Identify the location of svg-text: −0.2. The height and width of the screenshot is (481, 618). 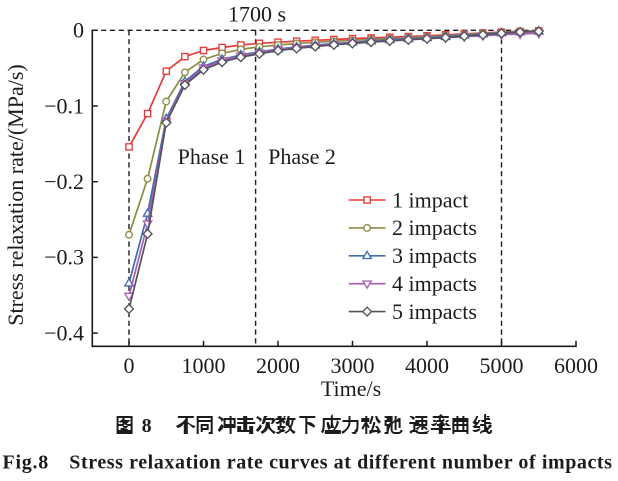
(64, 181).